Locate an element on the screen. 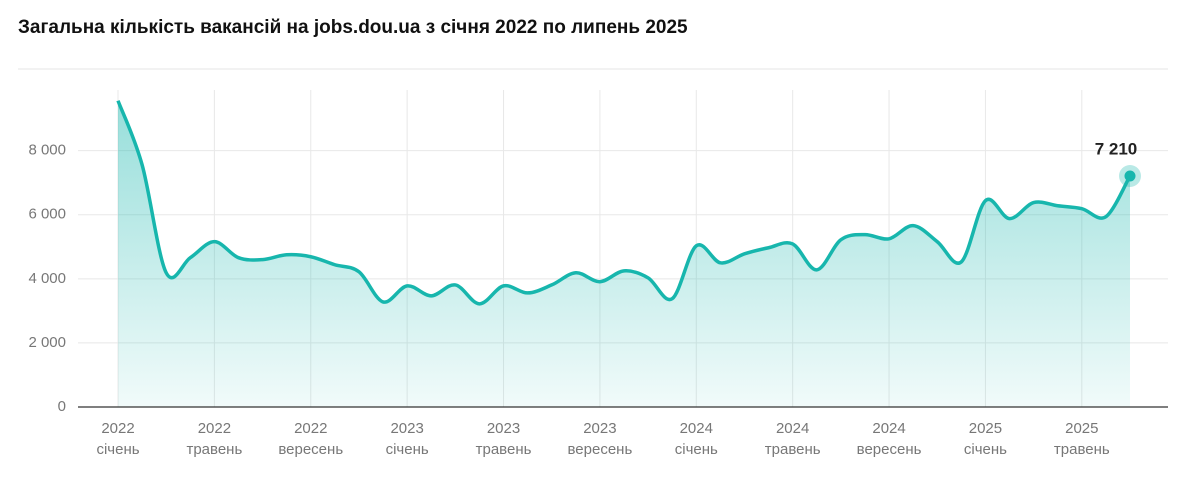  y-tick-label: 2 000 is located at coordinates (47, 342).